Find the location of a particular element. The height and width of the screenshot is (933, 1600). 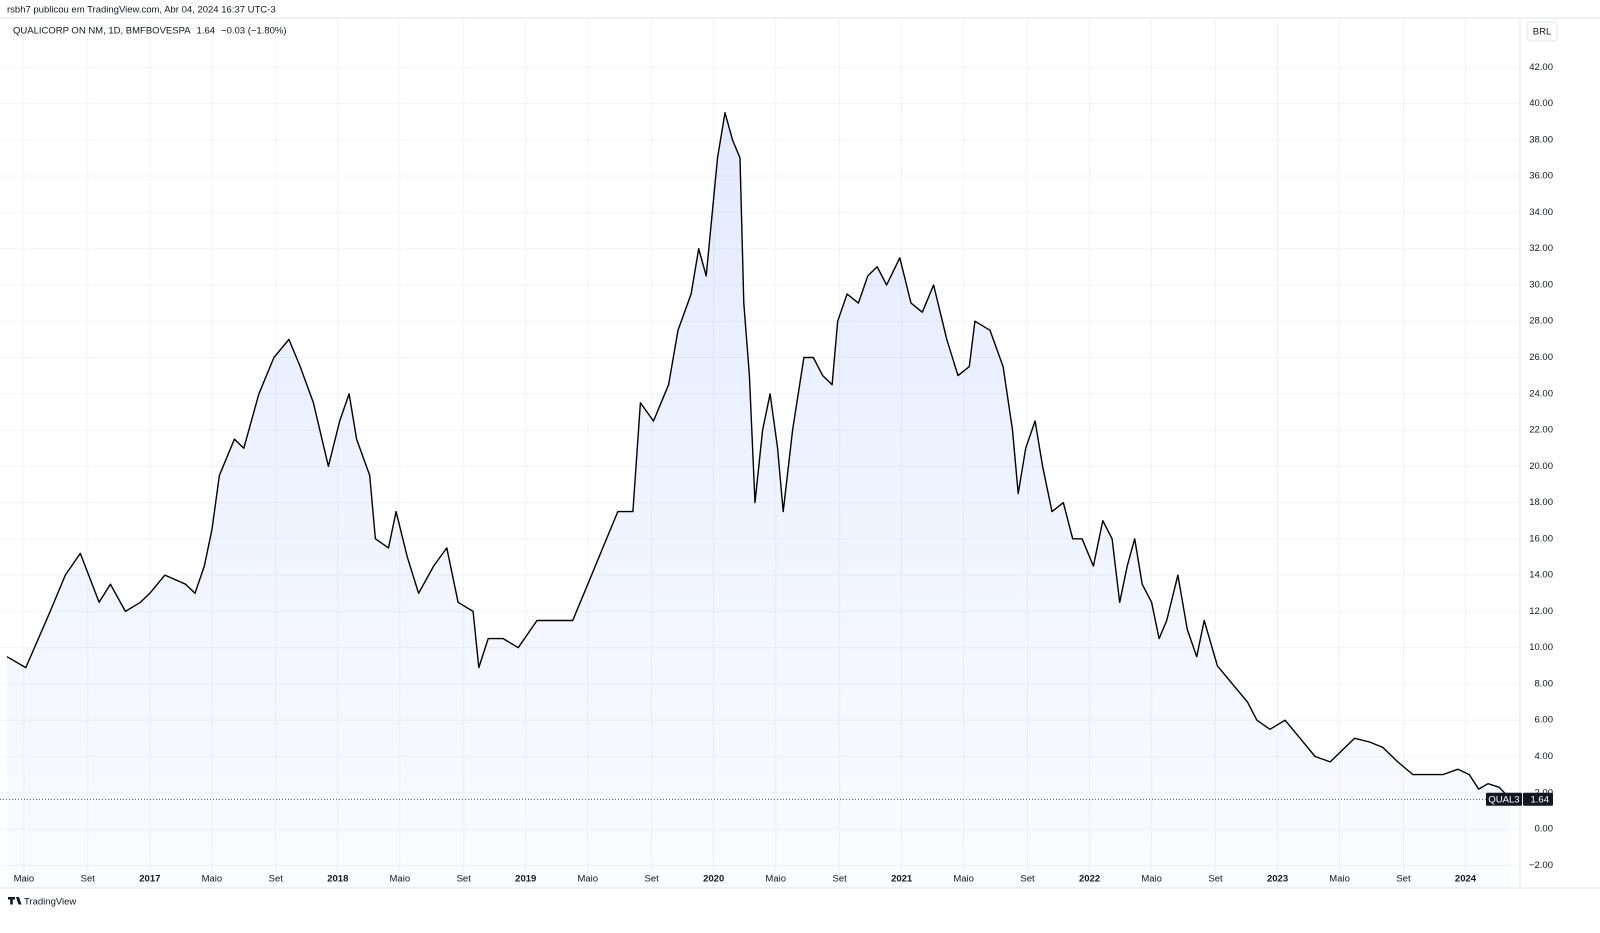

y-tick-label: 40.00 is located at coordinates (1541, 103).